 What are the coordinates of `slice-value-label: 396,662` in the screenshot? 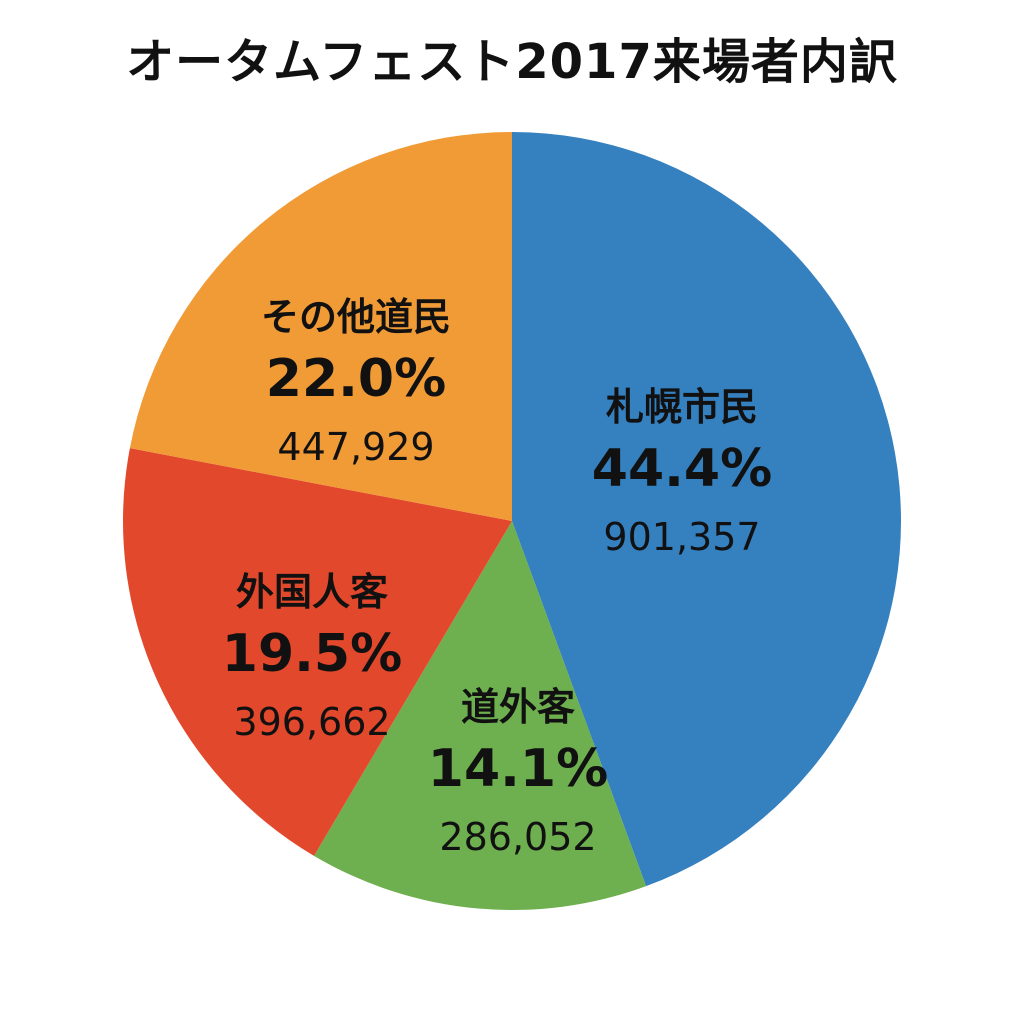 It's located at (311, 722).